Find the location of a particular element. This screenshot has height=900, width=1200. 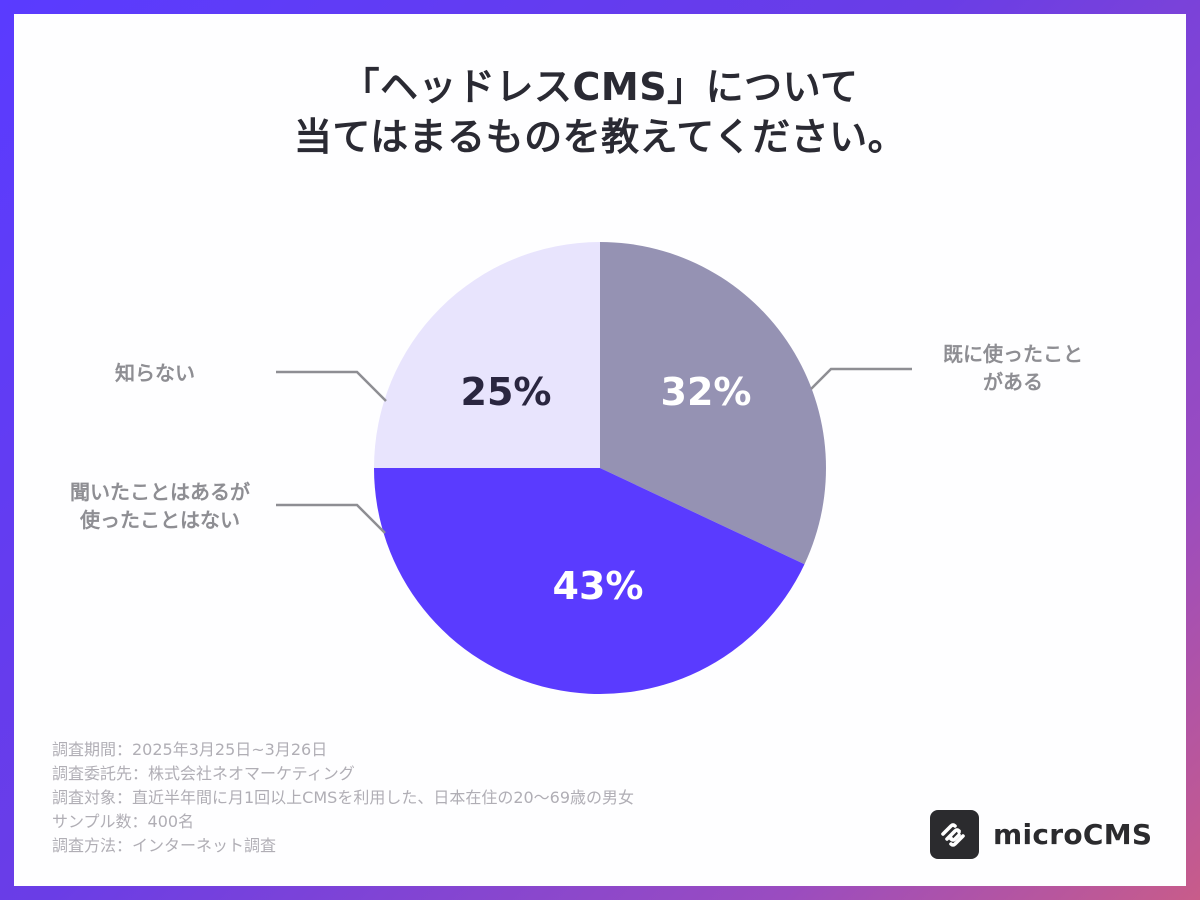

title-line-2: 当てはまるものを教えてください。 is located at coordinates (600, 137).